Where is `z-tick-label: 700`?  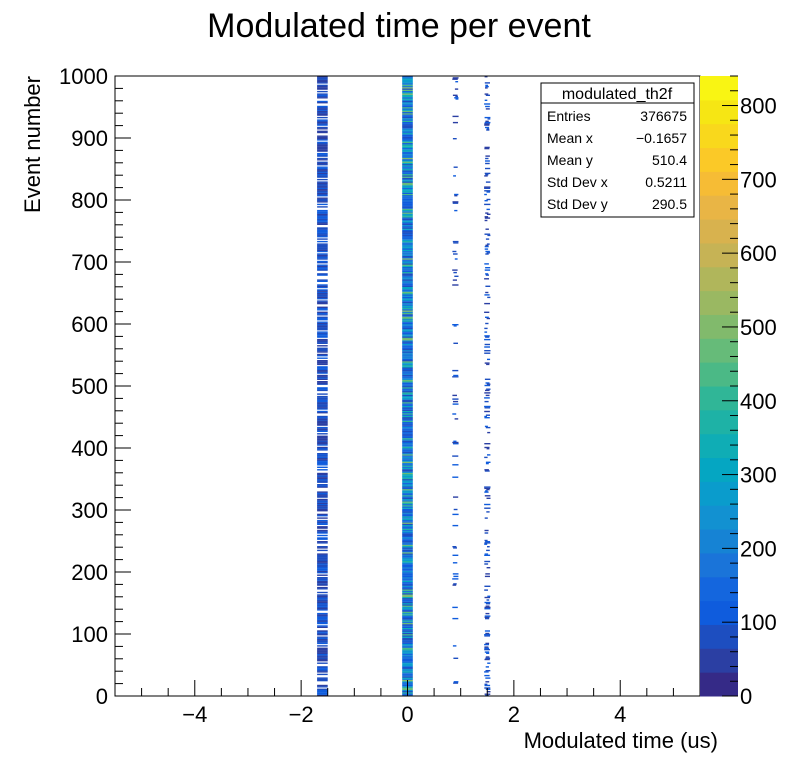
z-tick-label: 700 is located at coordinates (758, 179).